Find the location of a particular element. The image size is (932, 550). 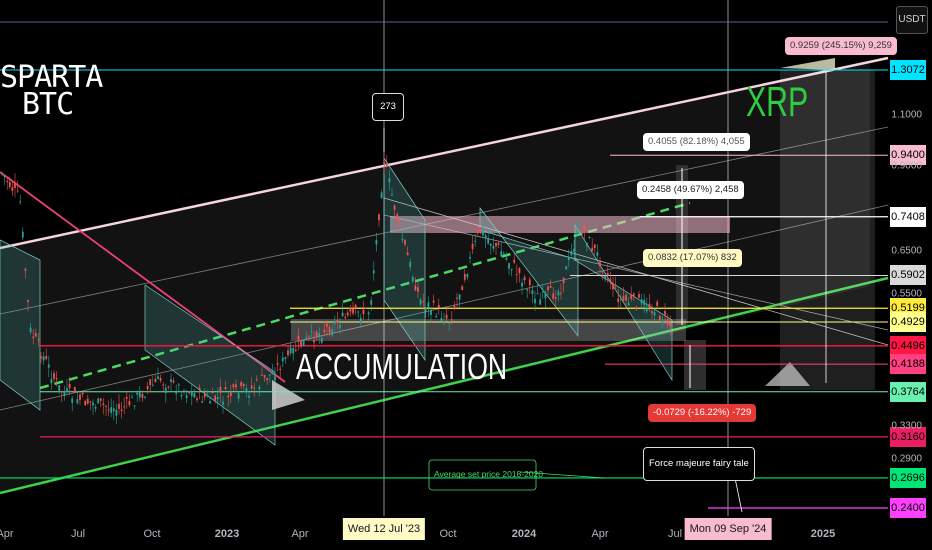

chart-title: XRP is located at coordinates (777, 101).